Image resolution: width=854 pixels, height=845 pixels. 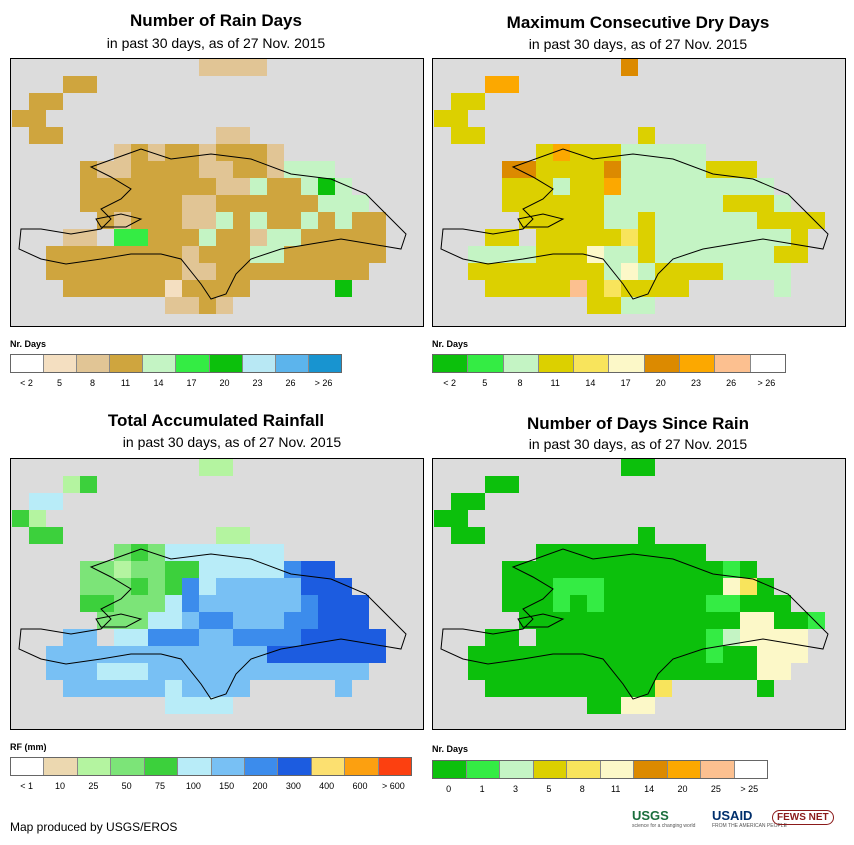 I want to click on panel-1-legend-labels: < 2 5 8 11 14 17 20 23 26 > 26, so click(x=175, y=384).